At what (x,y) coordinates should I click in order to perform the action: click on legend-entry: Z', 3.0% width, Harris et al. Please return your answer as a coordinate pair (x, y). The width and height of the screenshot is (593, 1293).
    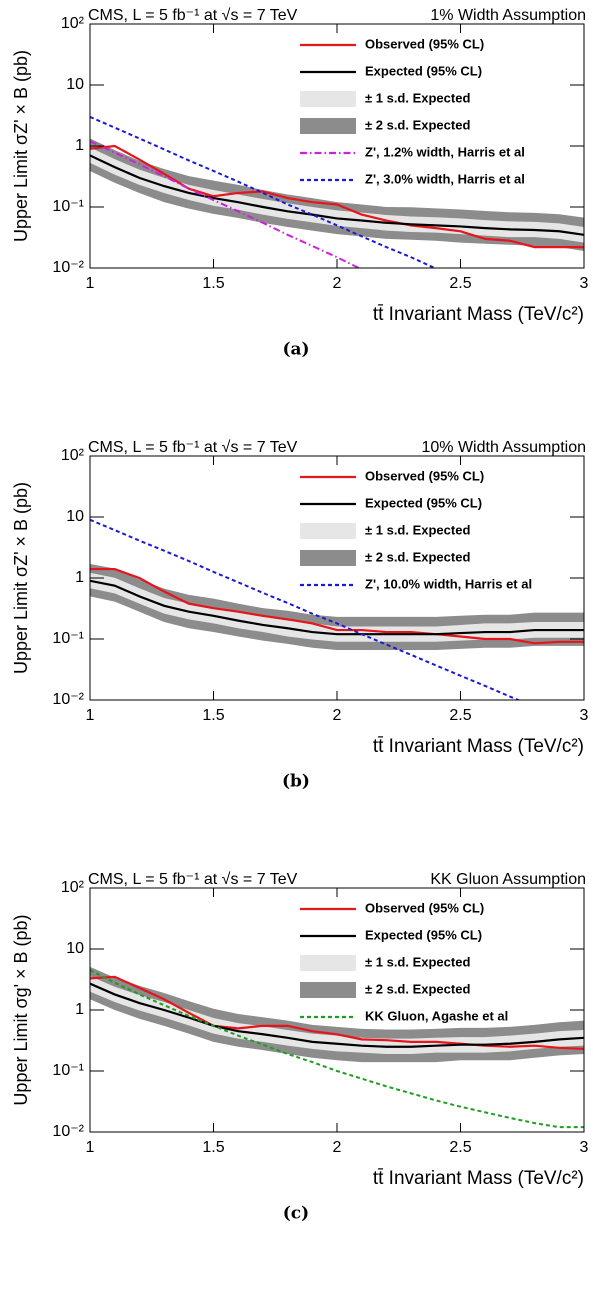
    Looking at the image, I should click on (445, 178).